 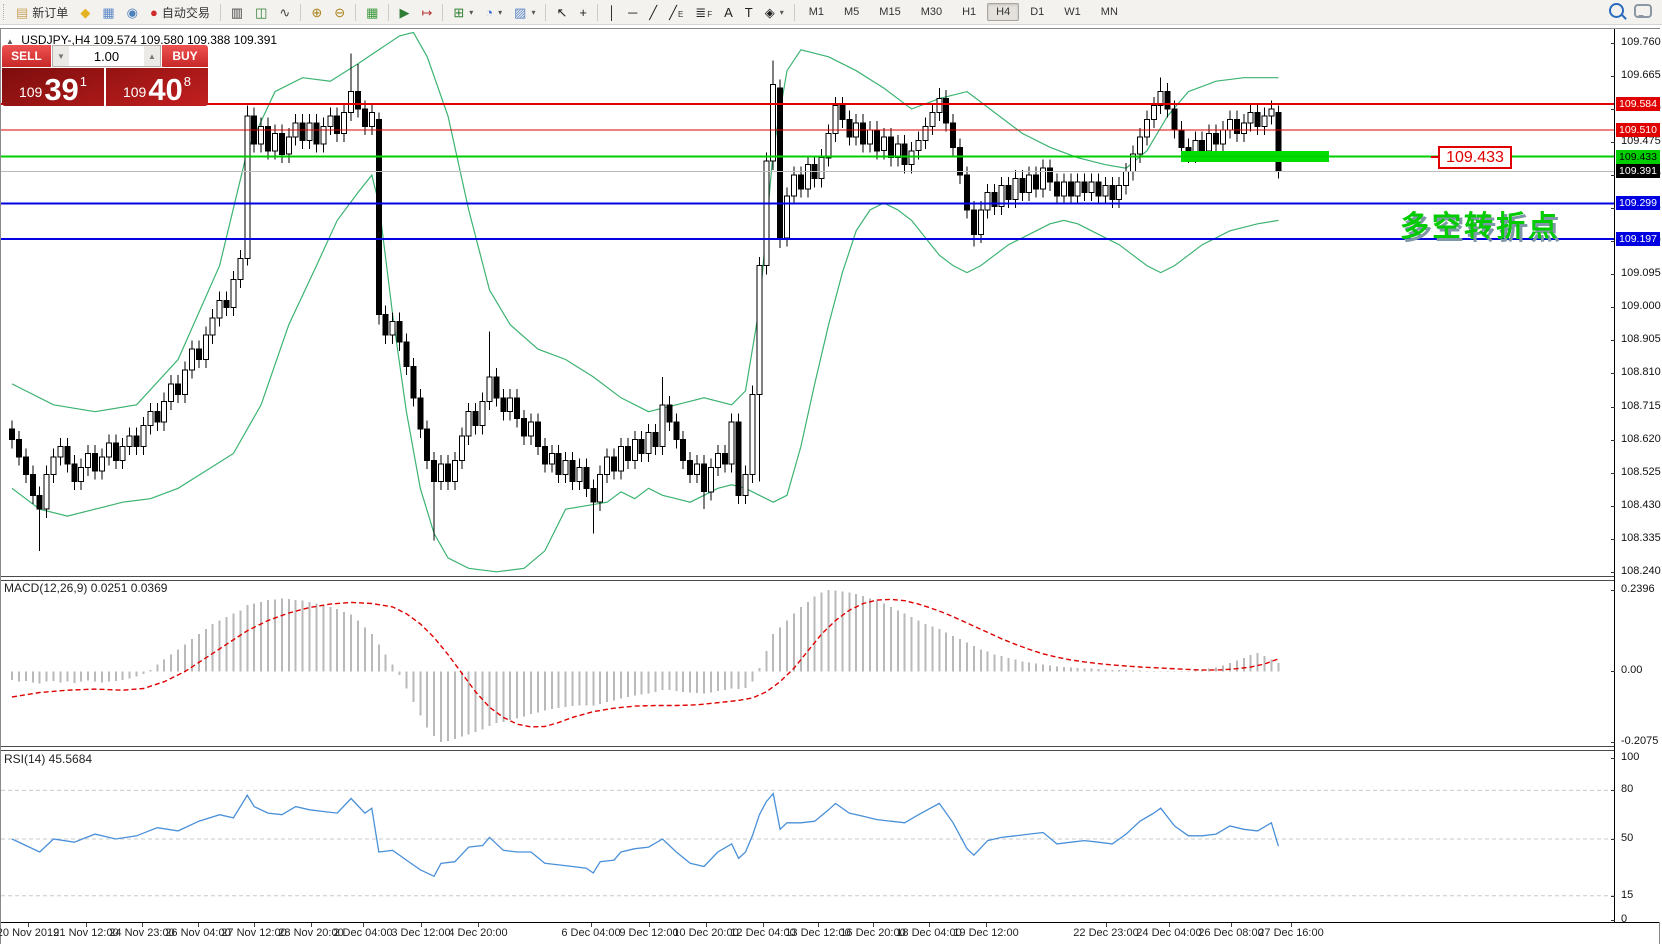 I want to click on price-axis-label: 108.240, so click(x=1641, y=570).